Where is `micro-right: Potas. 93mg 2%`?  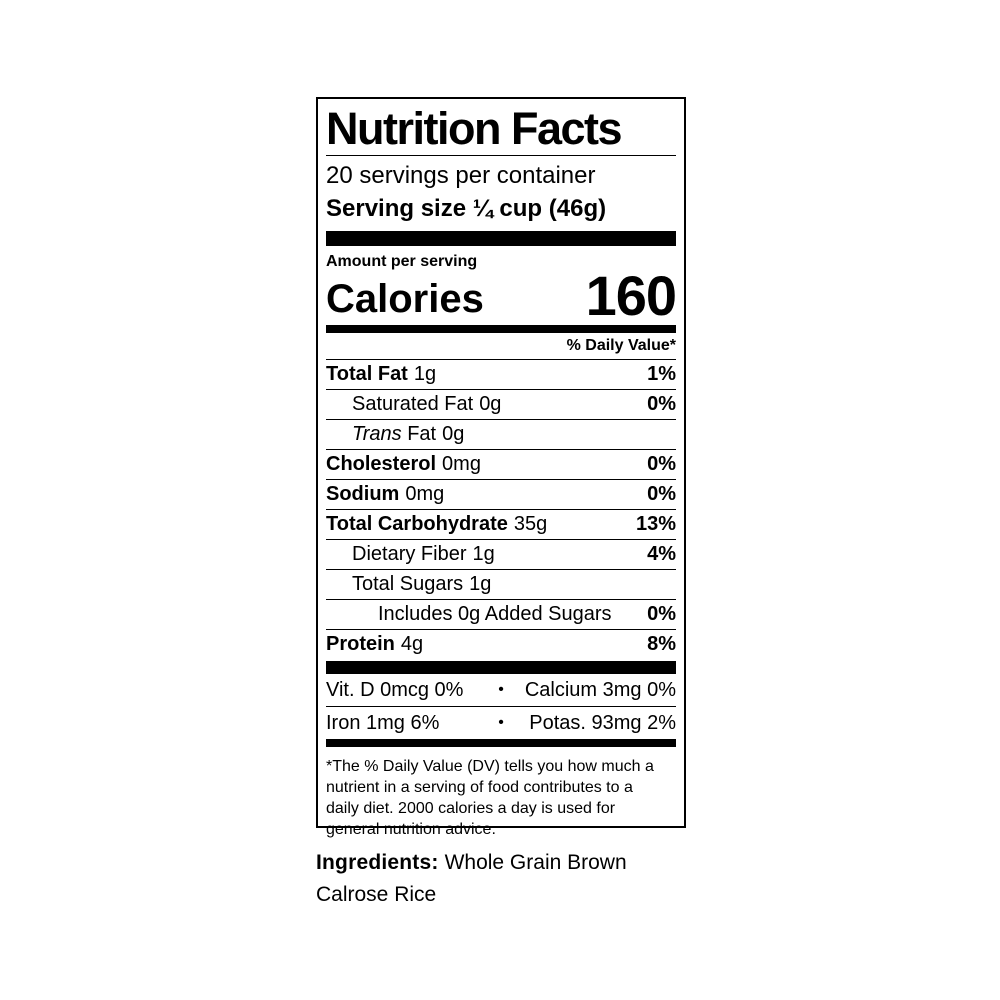 micro-right: Potas. 93mg 2% is located at coordinates (602, 723).